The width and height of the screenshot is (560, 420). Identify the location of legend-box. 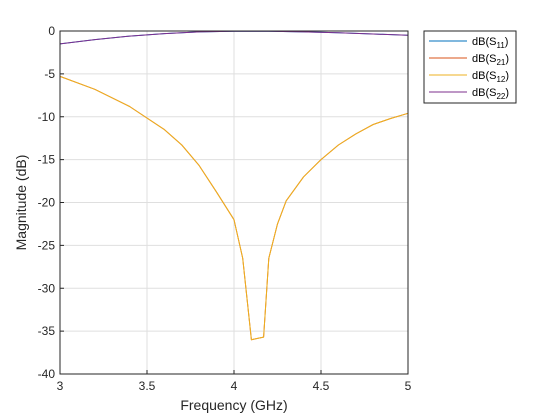
(470, 67).